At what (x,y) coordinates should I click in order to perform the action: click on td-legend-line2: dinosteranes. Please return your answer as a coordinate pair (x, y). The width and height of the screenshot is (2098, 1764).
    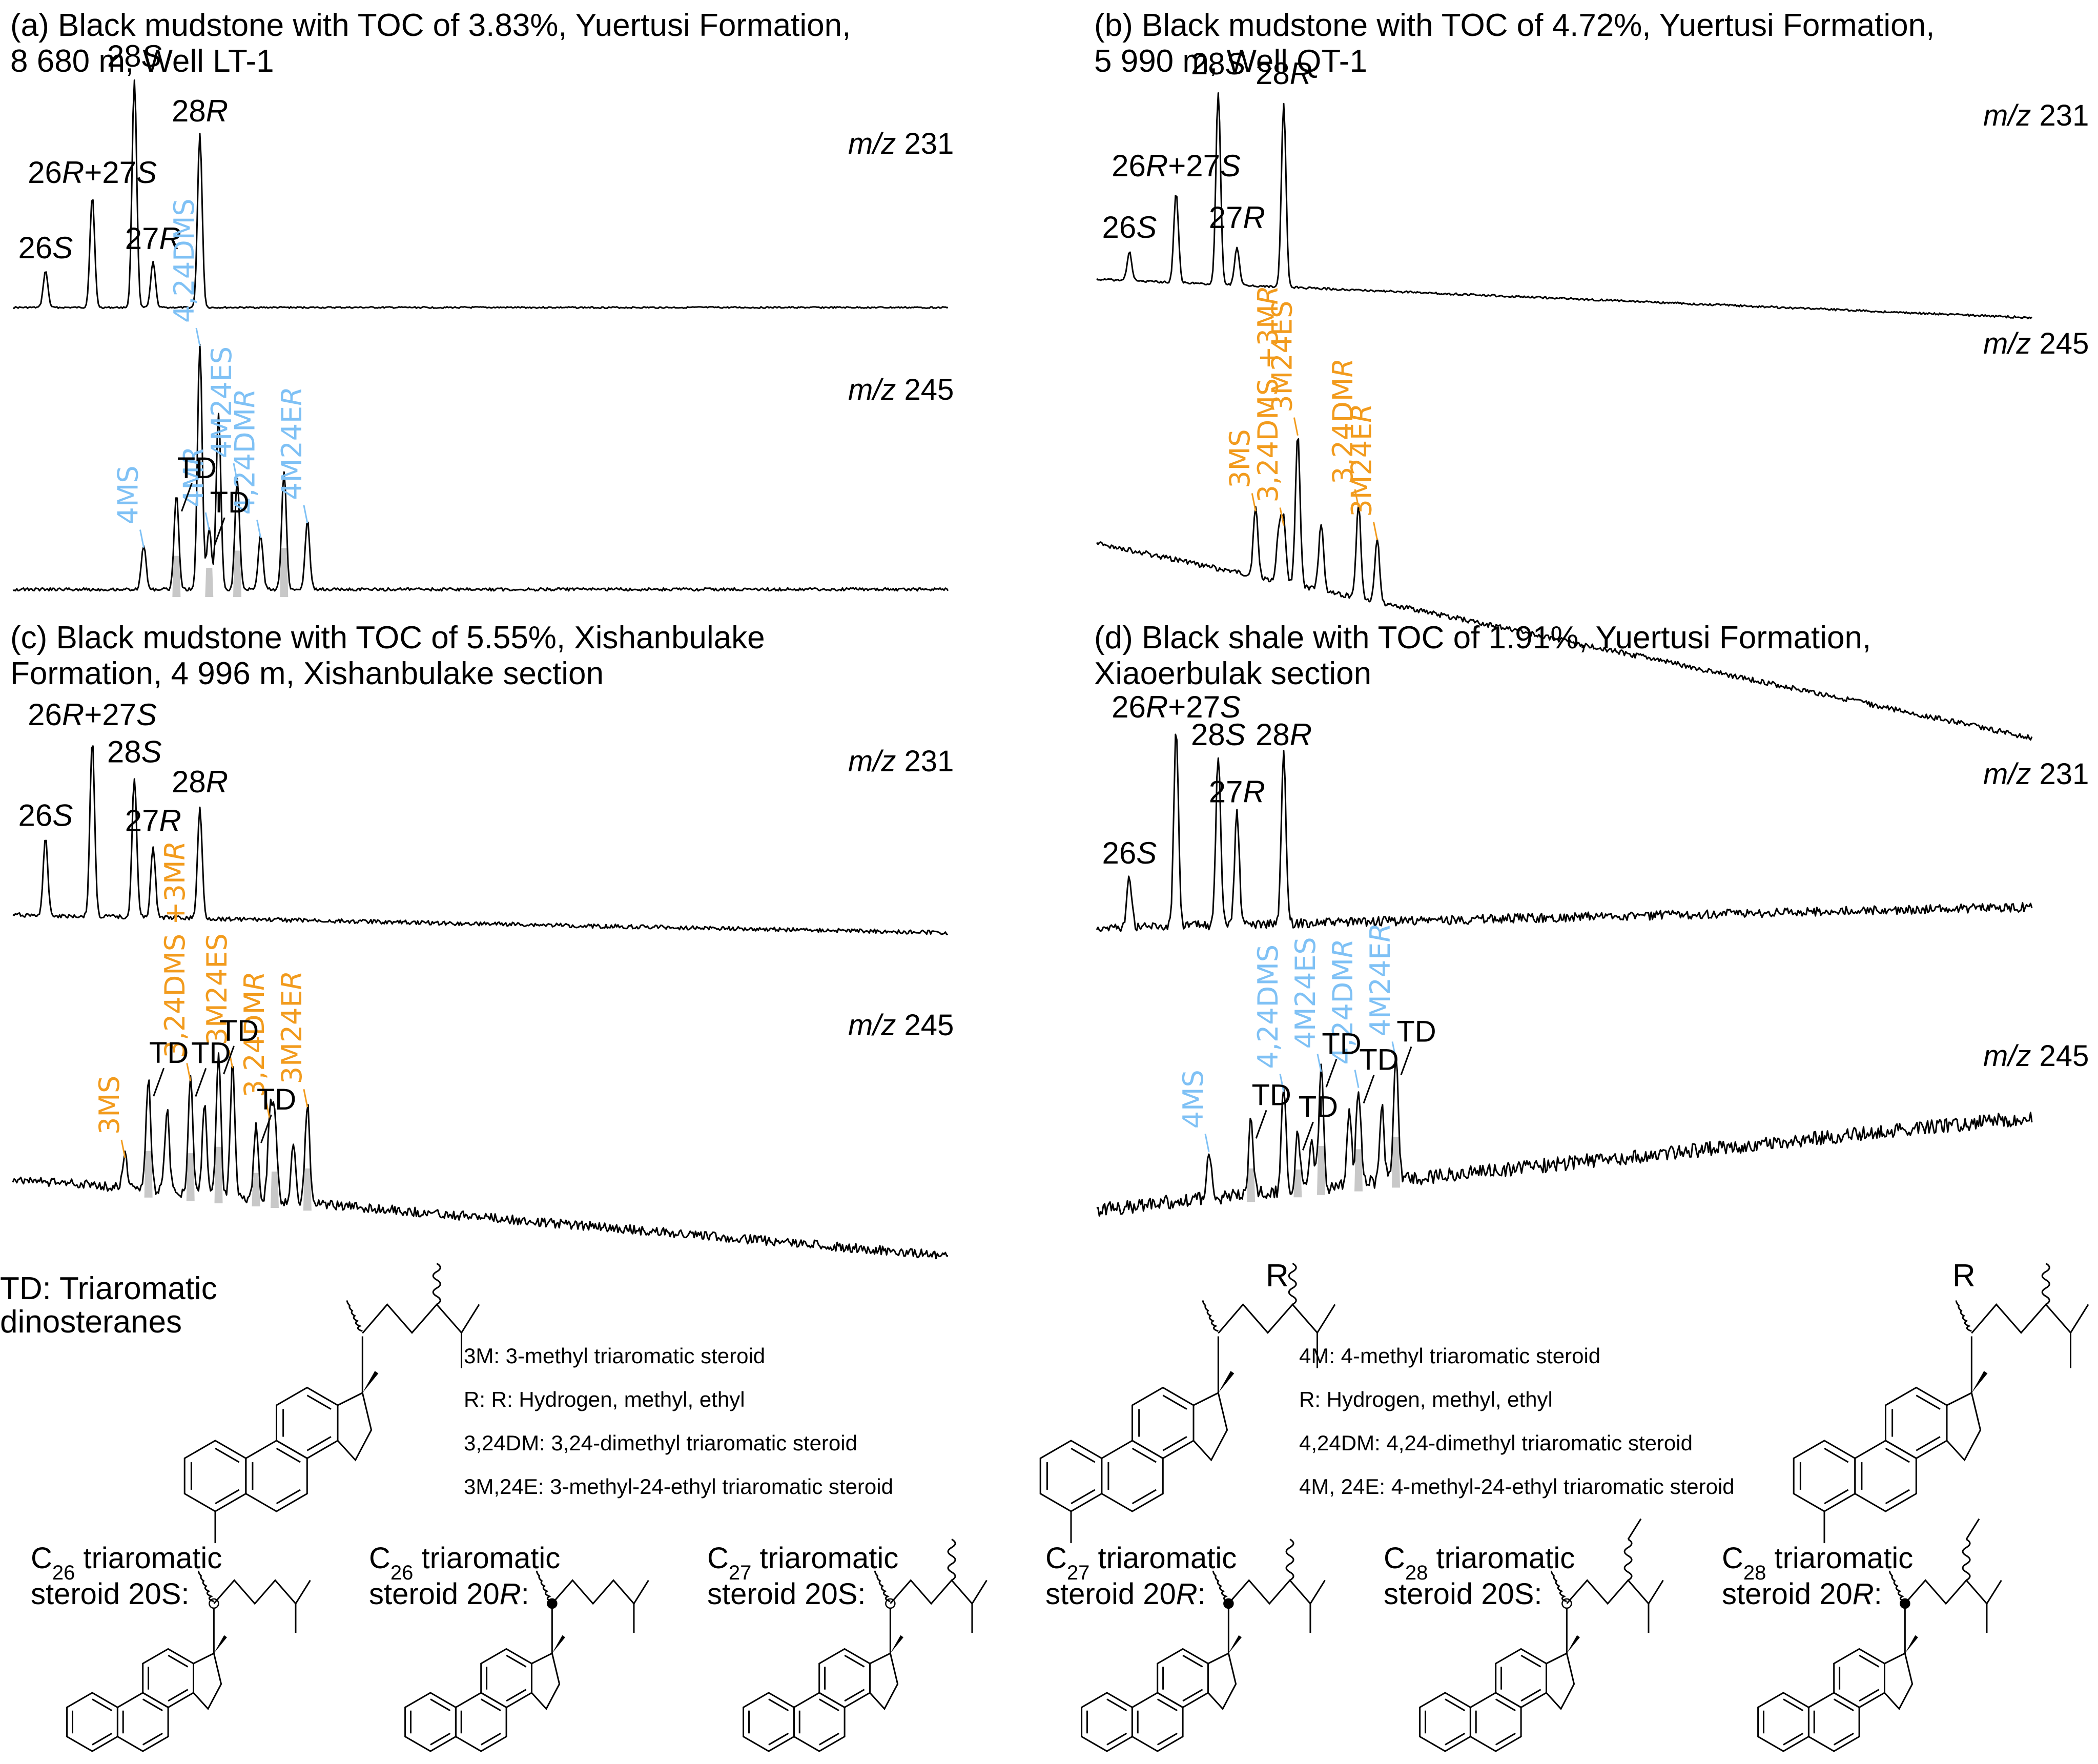
    Looking at the image, I should click on (91, 1322).